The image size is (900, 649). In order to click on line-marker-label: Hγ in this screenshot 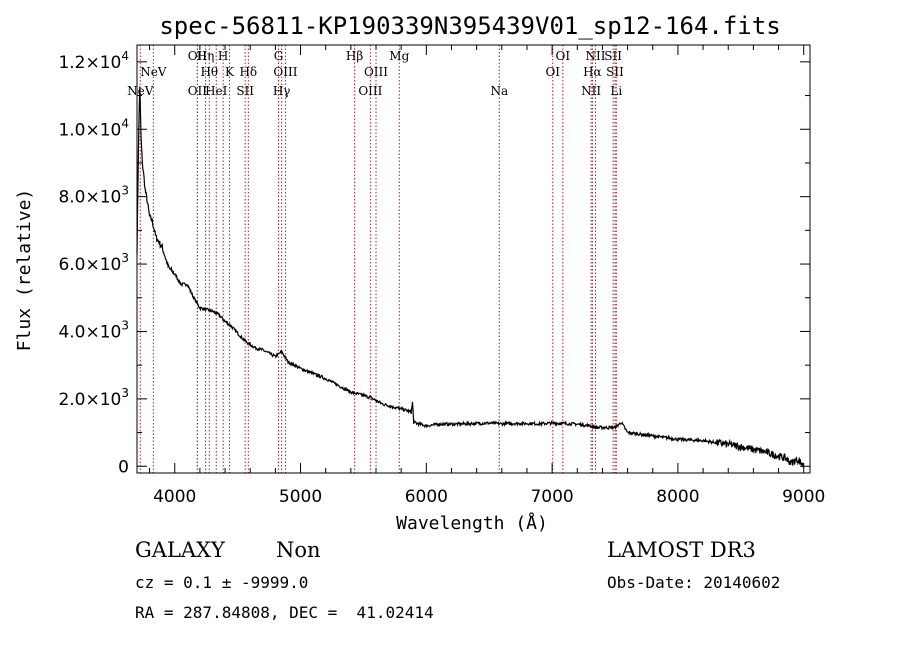, I will do `click(282, 91)`.